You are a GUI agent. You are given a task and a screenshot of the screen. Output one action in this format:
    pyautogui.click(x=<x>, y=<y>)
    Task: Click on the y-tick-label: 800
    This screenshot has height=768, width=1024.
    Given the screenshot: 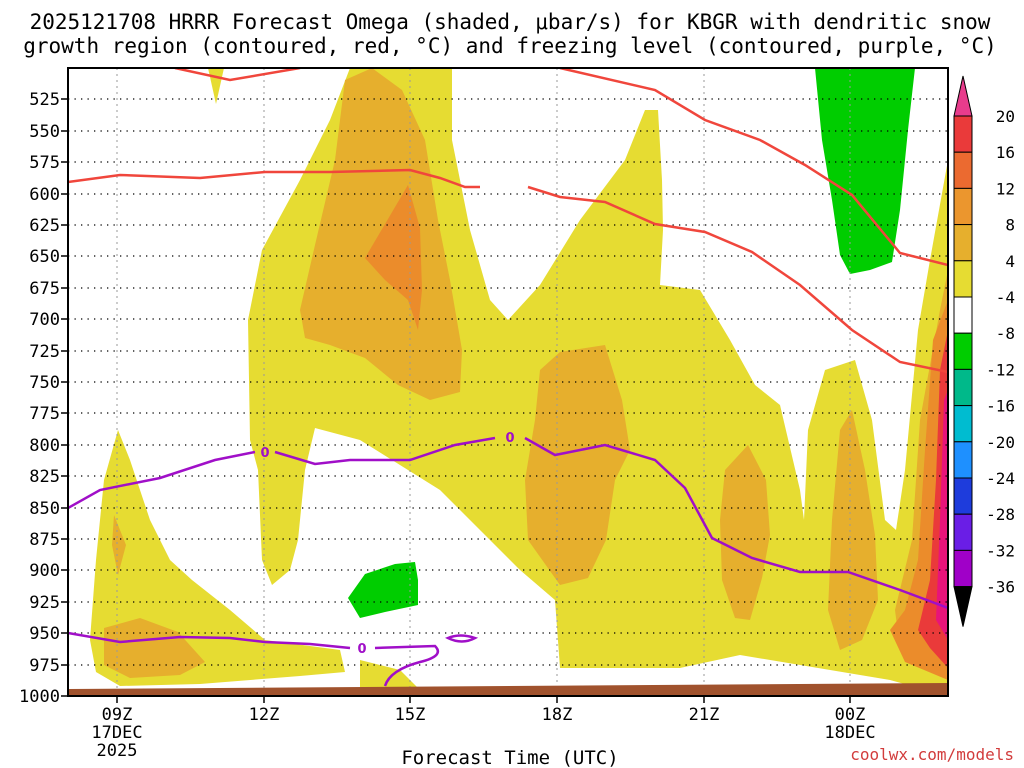 What is the action you would take?
    pyautogui.click(x=44, y=446)
    